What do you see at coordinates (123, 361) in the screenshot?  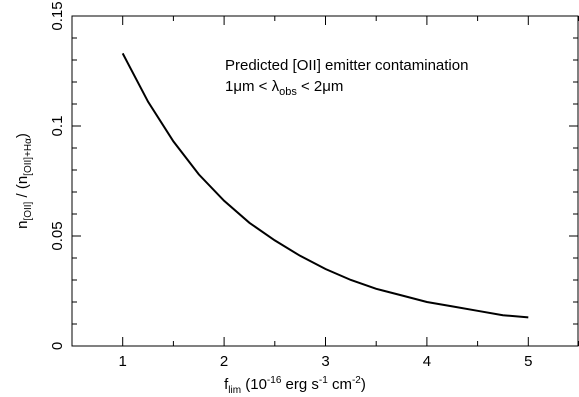 I see `x-tick-label: 1` at bounding box center [123, 361].